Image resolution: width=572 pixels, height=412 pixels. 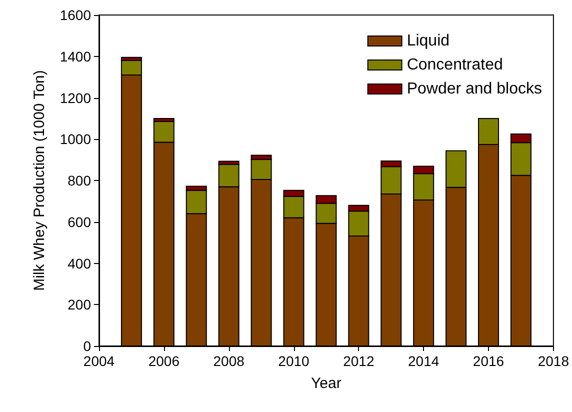 I want to click on y-tick-label: 0, so click(x=87, y=346).